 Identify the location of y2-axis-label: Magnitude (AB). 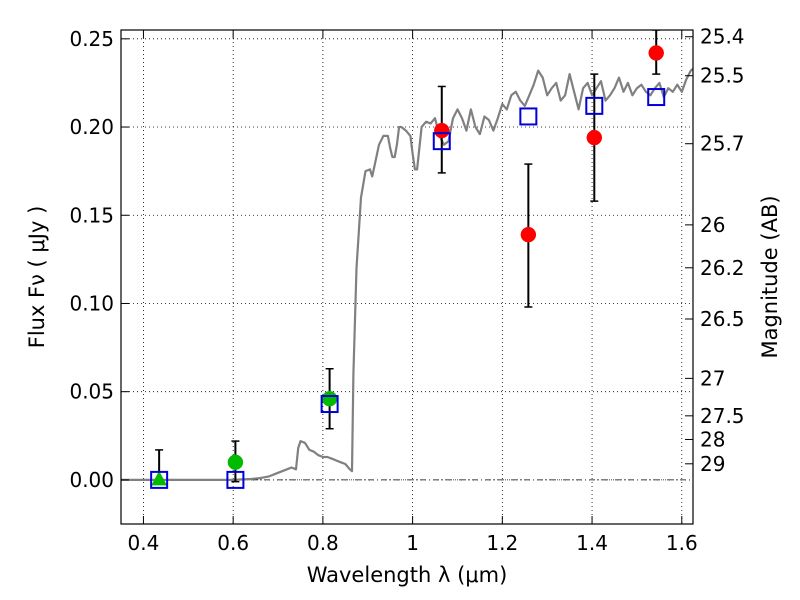
(770, 276).